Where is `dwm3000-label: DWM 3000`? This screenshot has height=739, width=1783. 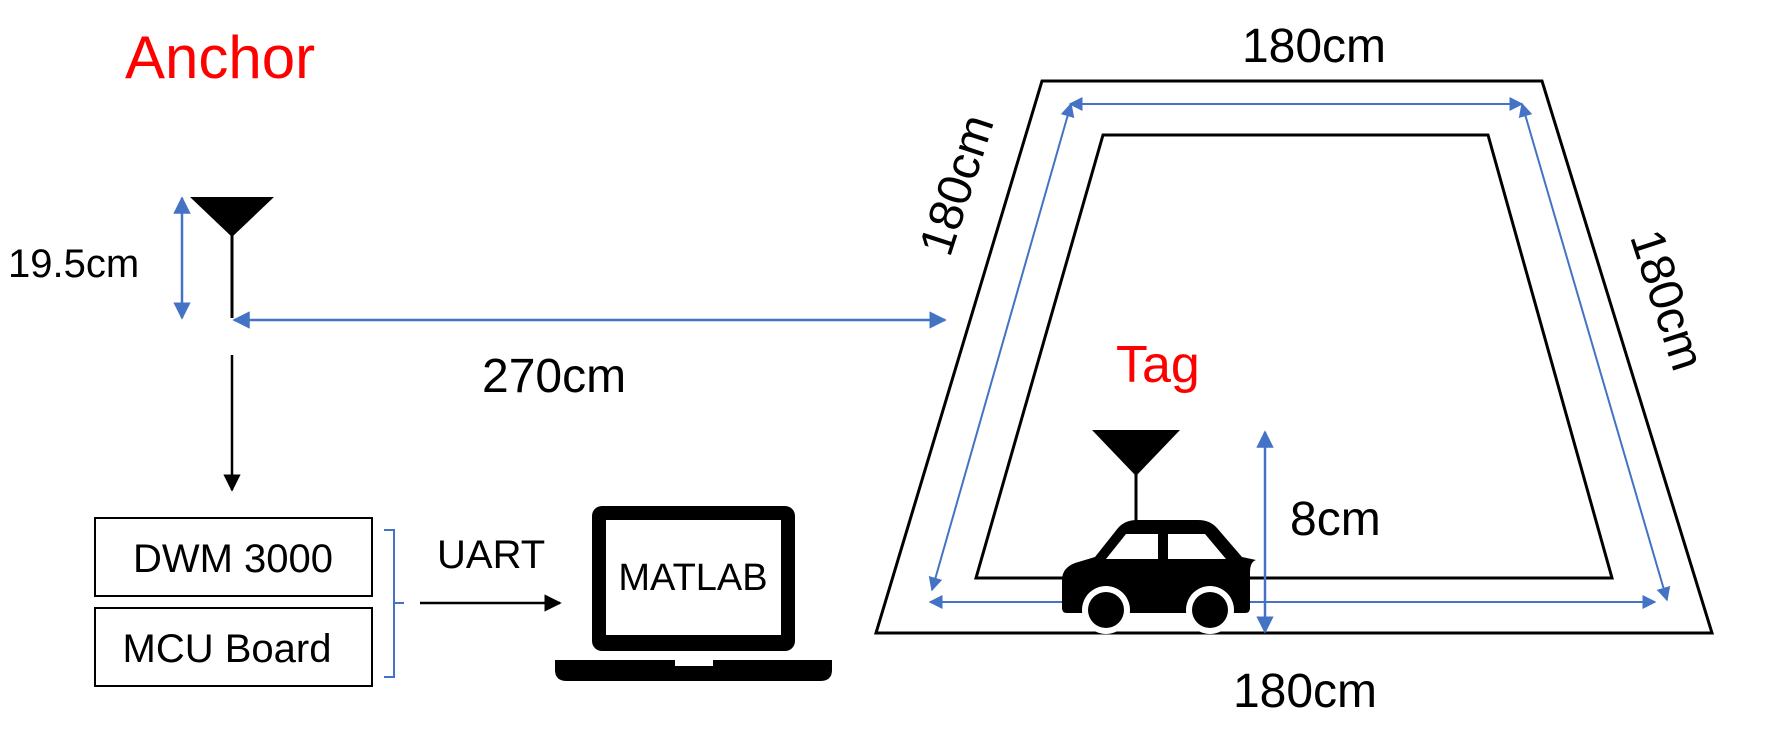
dwm3000-label: DWM 3000 is located at coordinates (233, 559).